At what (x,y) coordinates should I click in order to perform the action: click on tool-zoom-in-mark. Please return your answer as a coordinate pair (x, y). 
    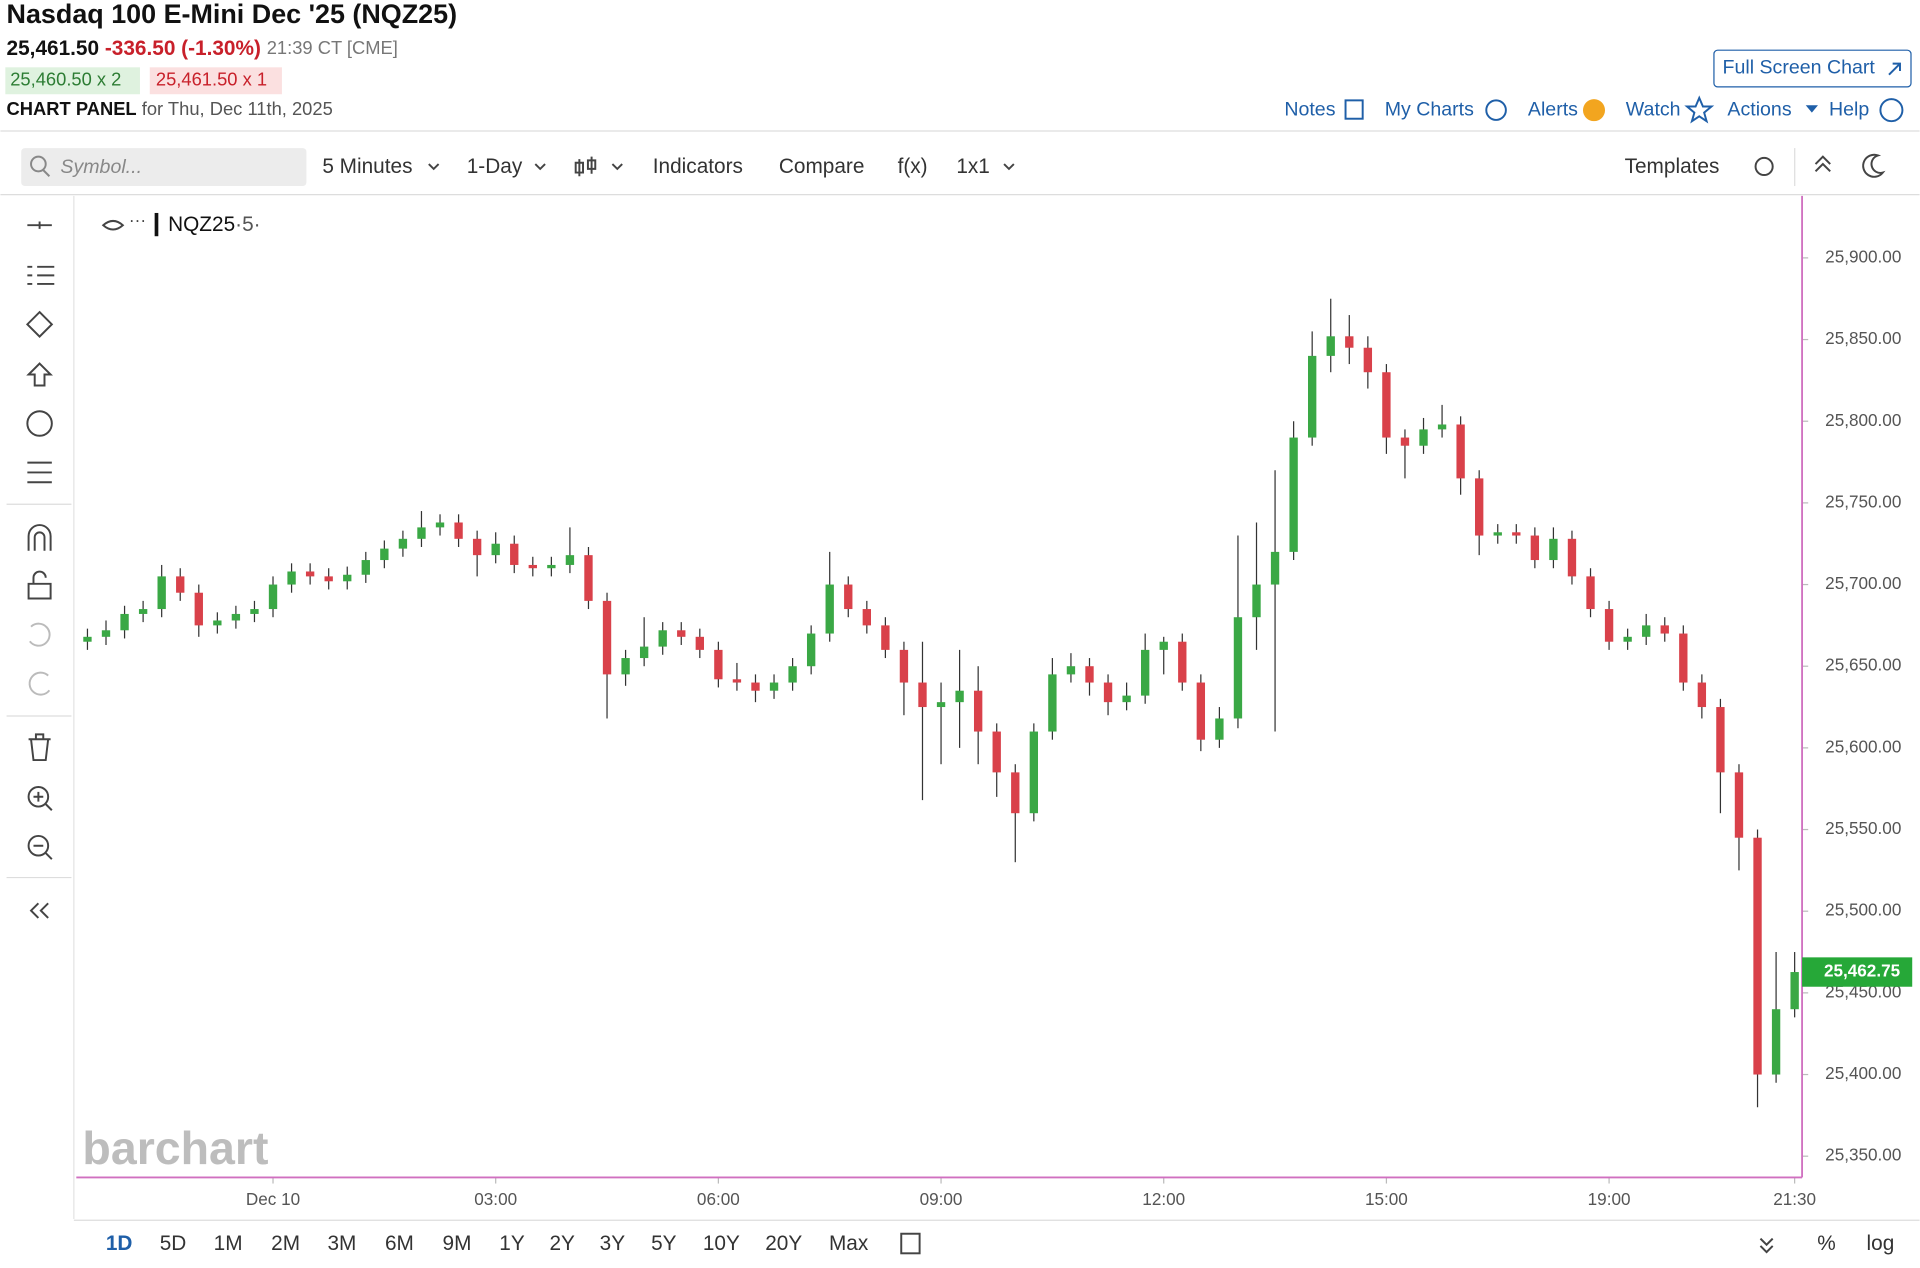
    Looking at the image, I should click on (43, 801).